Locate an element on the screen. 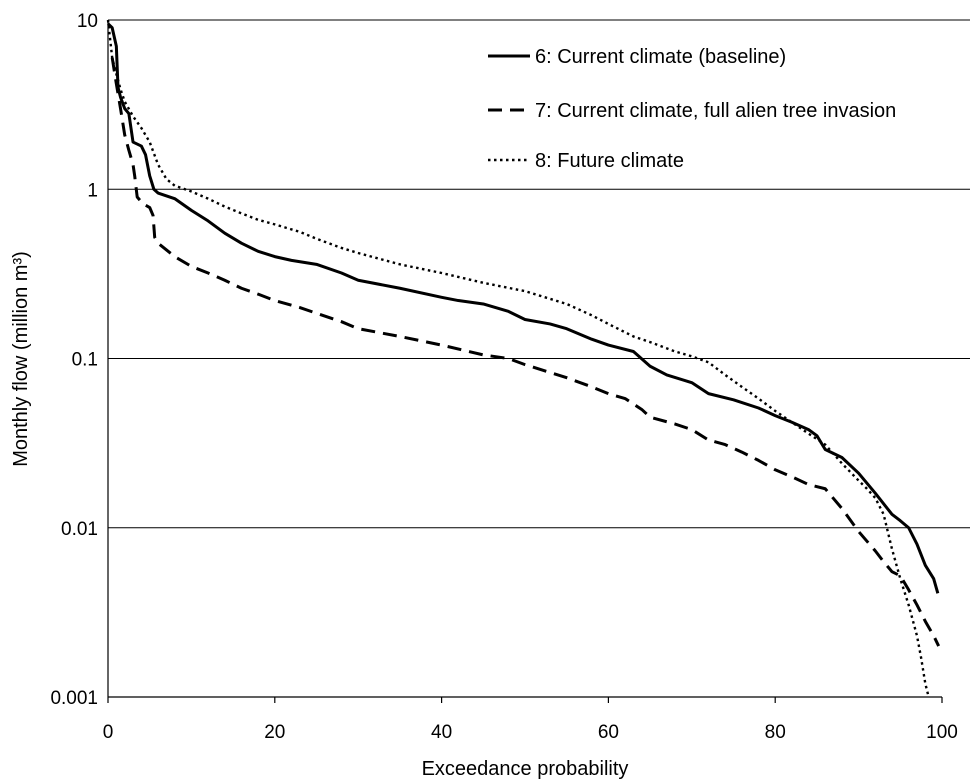  x-axis-title: Exceedance probability is located at coordinates (525, 769).